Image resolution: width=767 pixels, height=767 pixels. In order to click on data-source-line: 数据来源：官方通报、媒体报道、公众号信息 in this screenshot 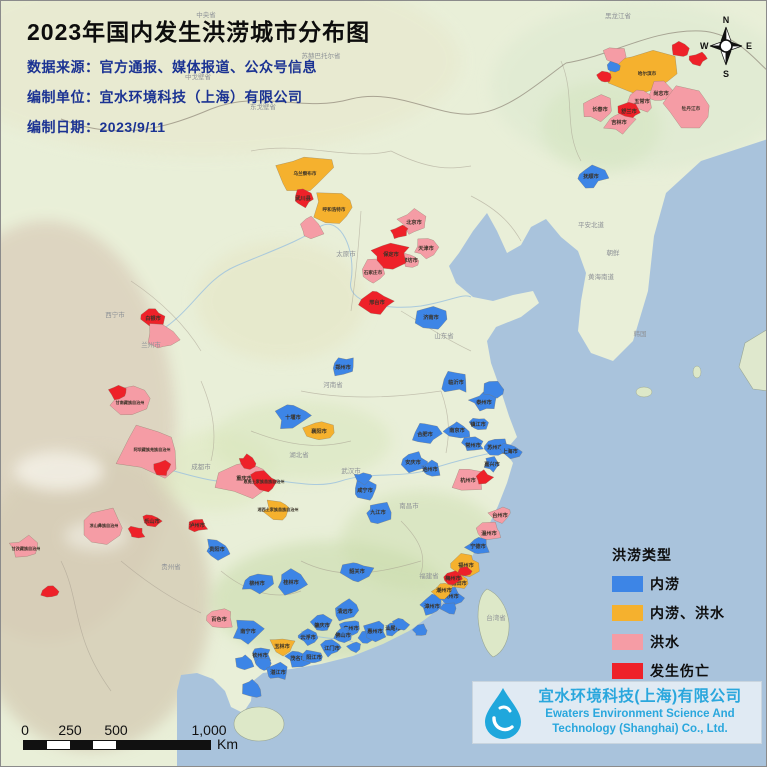, I will do `click(172, 67)`.